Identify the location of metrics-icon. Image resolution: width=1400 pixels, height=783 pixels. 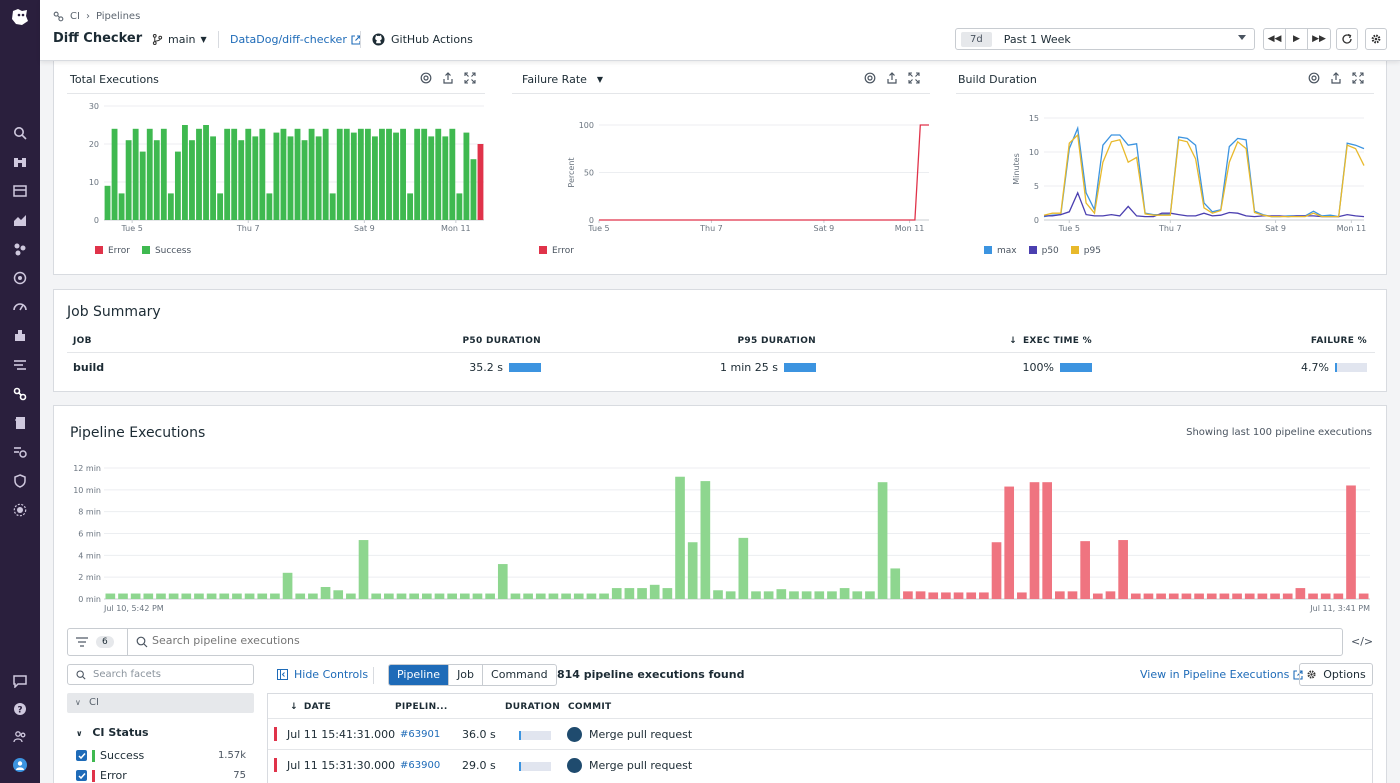
(20, 220).